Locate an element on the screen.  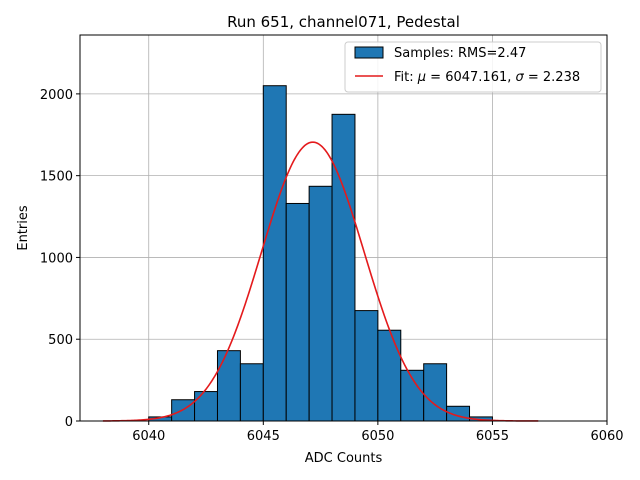
legend-fit-sigma-symbol: σ is located at coordinates (520, 77).